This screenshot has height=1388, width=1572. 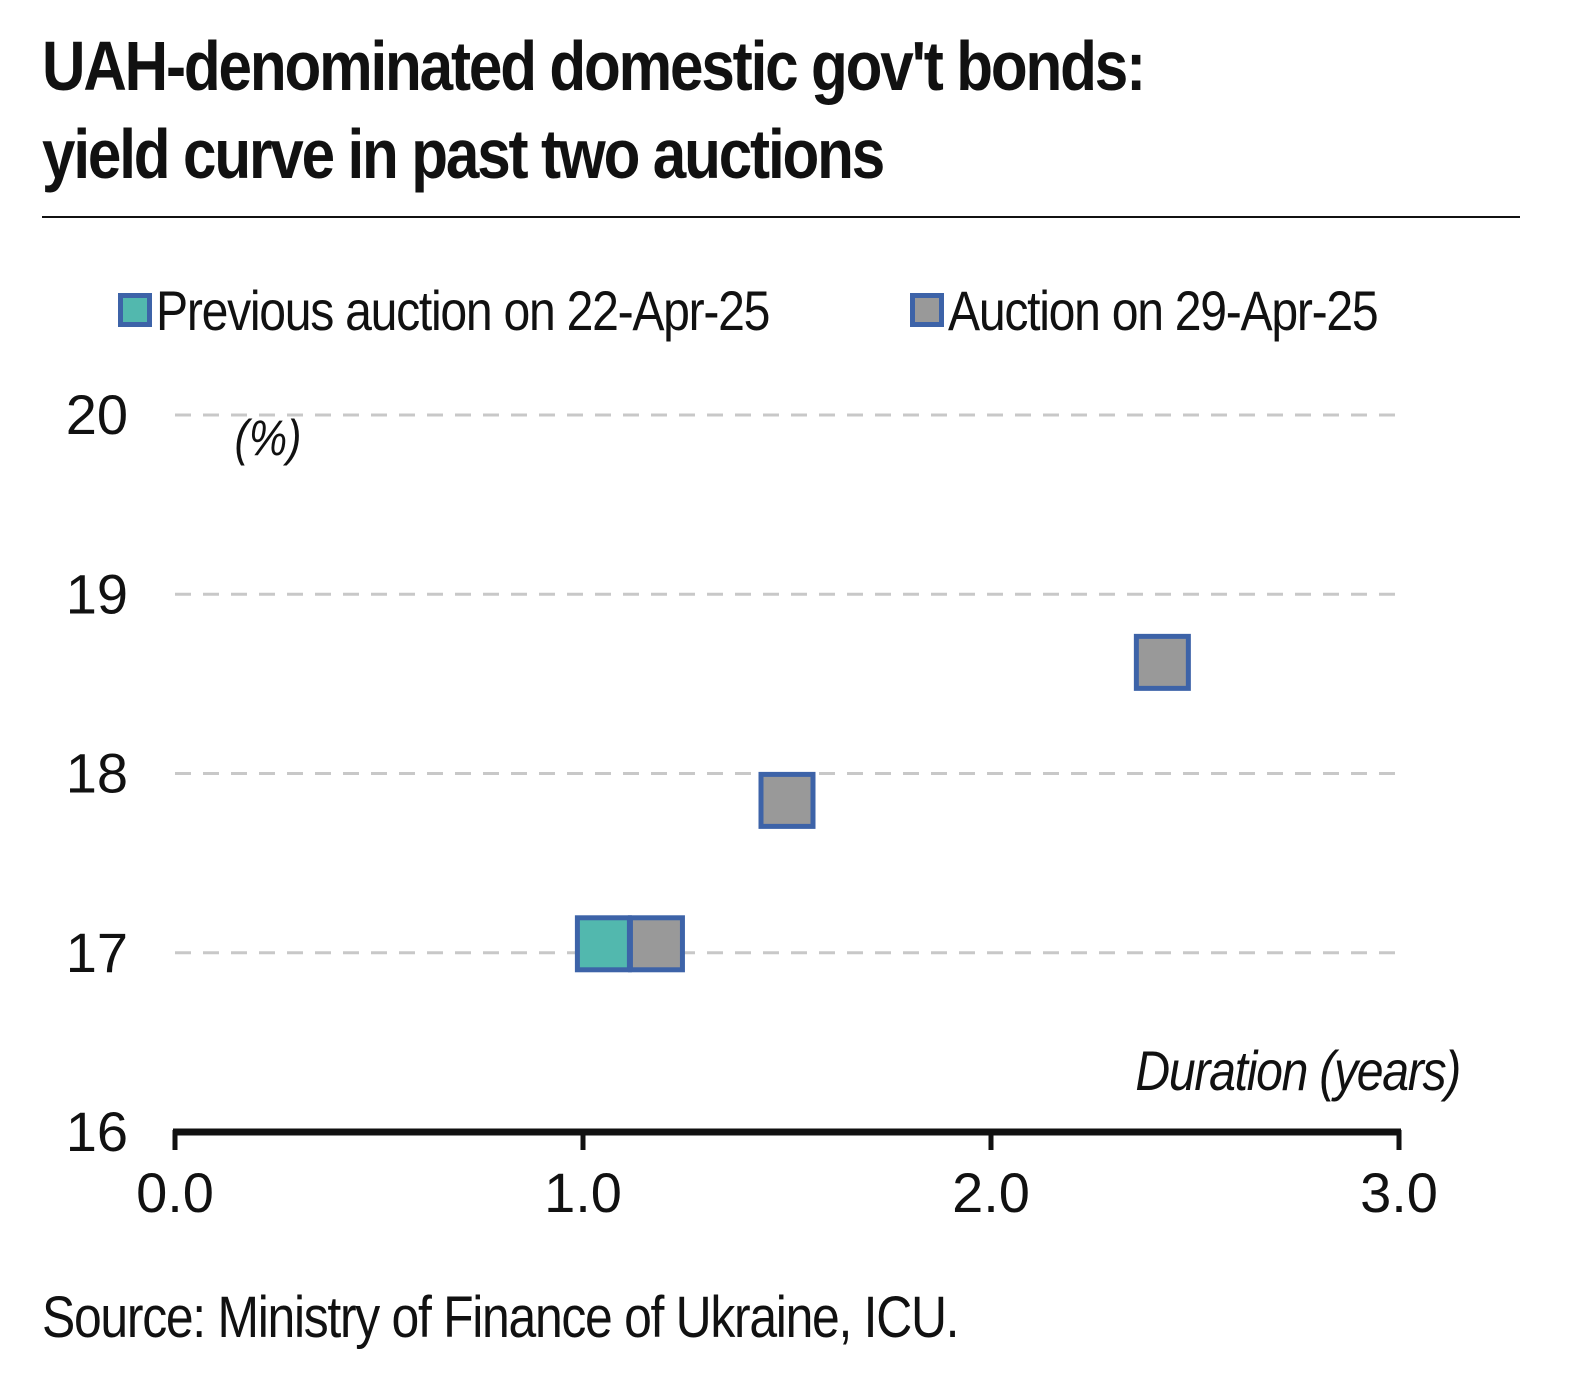 I want to click on chart-title-line-2: yield curve in past two auctions, so click(x=463, y=154).